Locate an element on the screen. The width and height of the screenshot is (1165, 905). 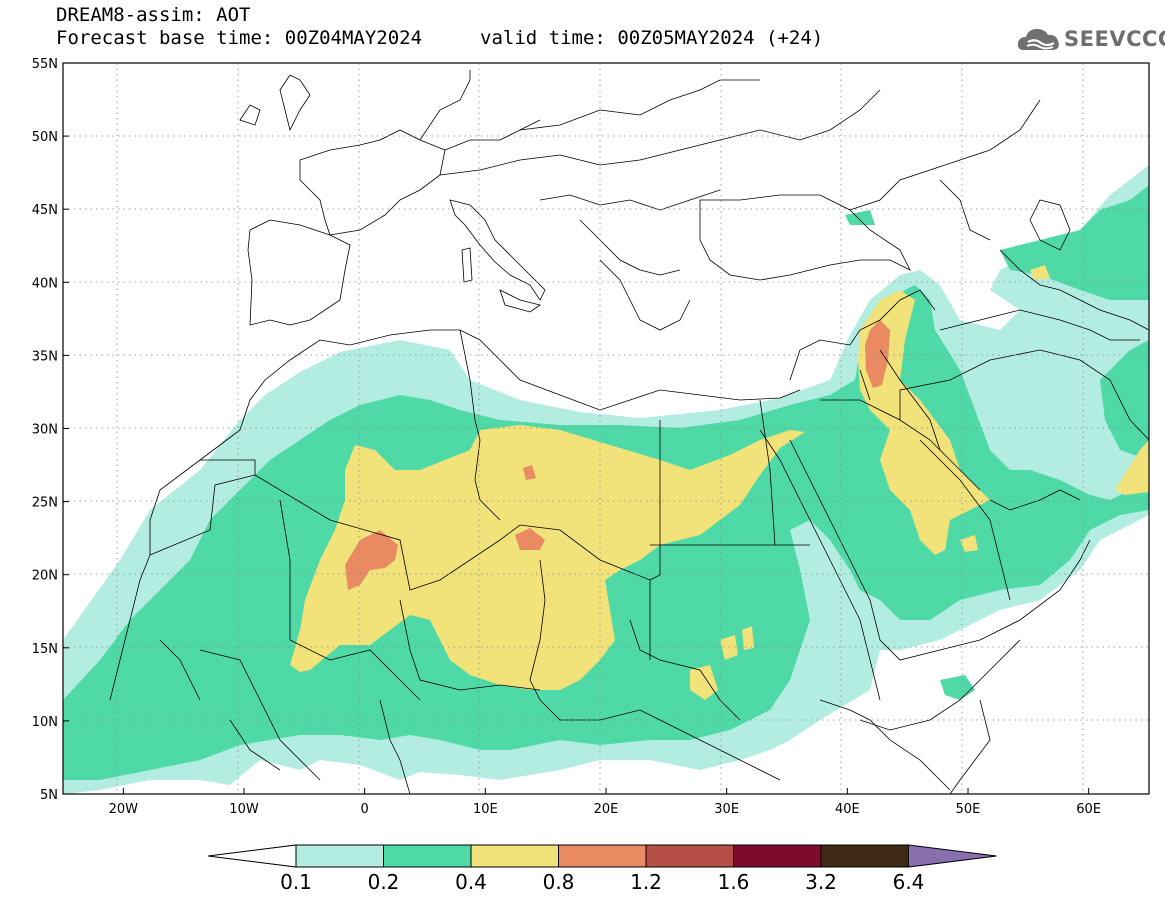
lat-label: 45N is located at coordinates (45, 210).